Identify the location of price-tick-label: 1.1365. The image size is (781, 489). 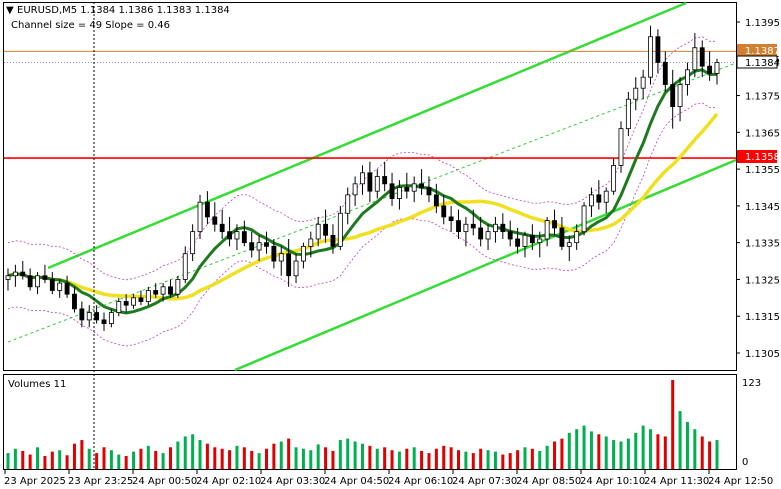
(762, 133).